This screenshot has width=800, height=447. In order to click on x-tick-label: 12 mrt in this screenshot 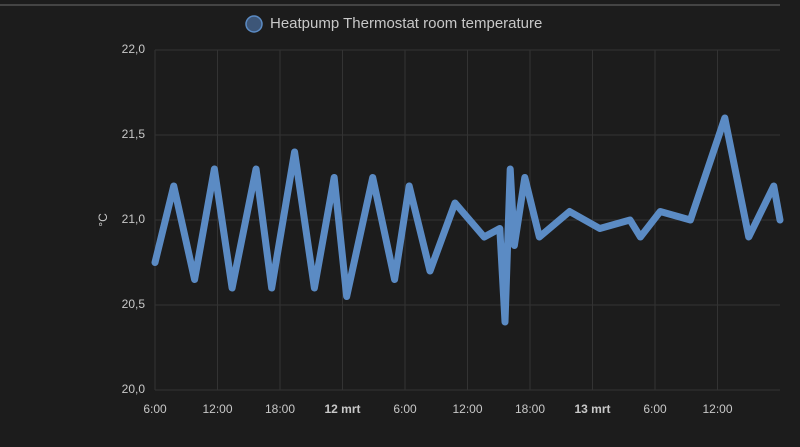, I will do `click(342, 409)`.